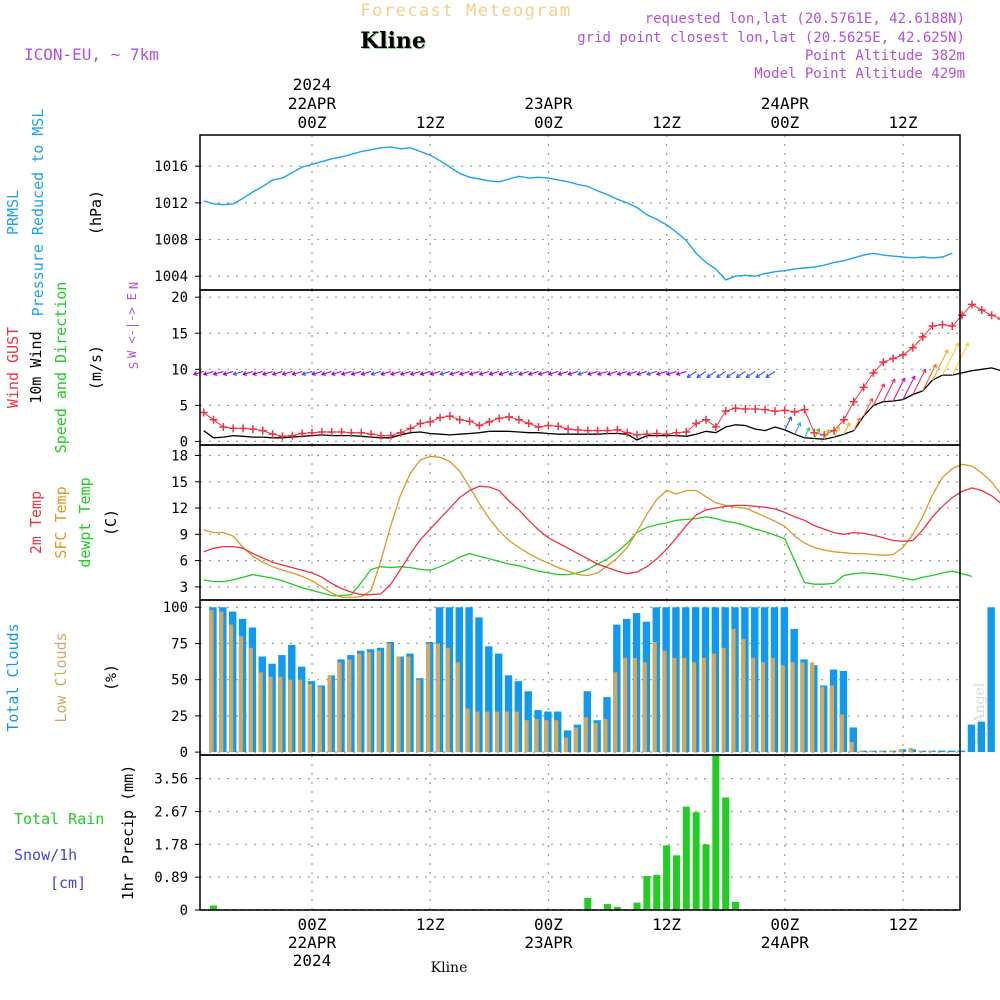  What do you see at coordinates (96, 212) in the screenshot?
I see `y-axis-label: (hPa)` at bounding box center [96, 212].